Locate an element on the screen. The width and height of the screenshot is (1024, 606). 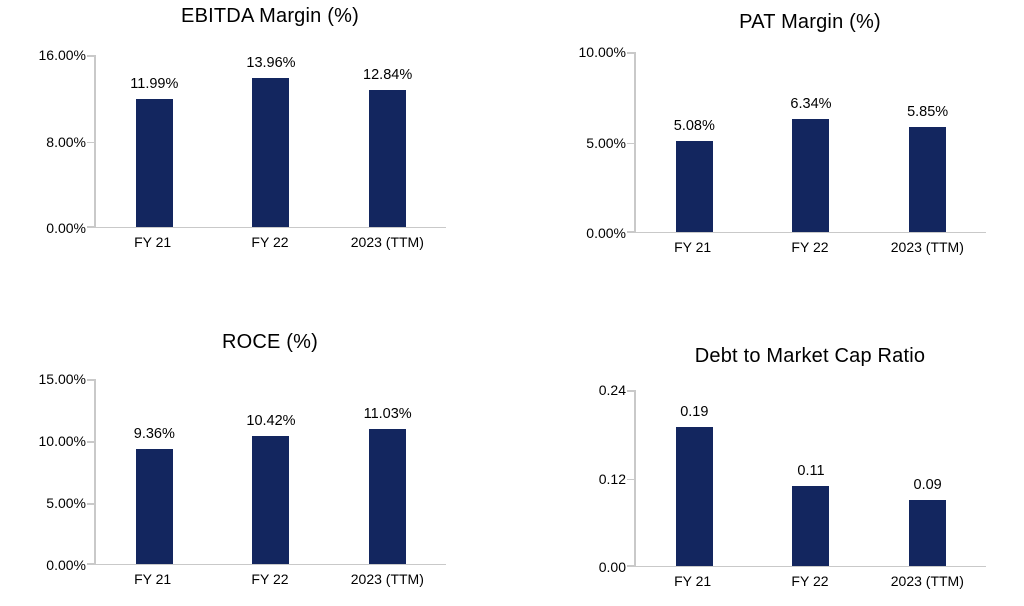
chart-title: EBITDA Margin (%) is located at coordinates (270, 16).